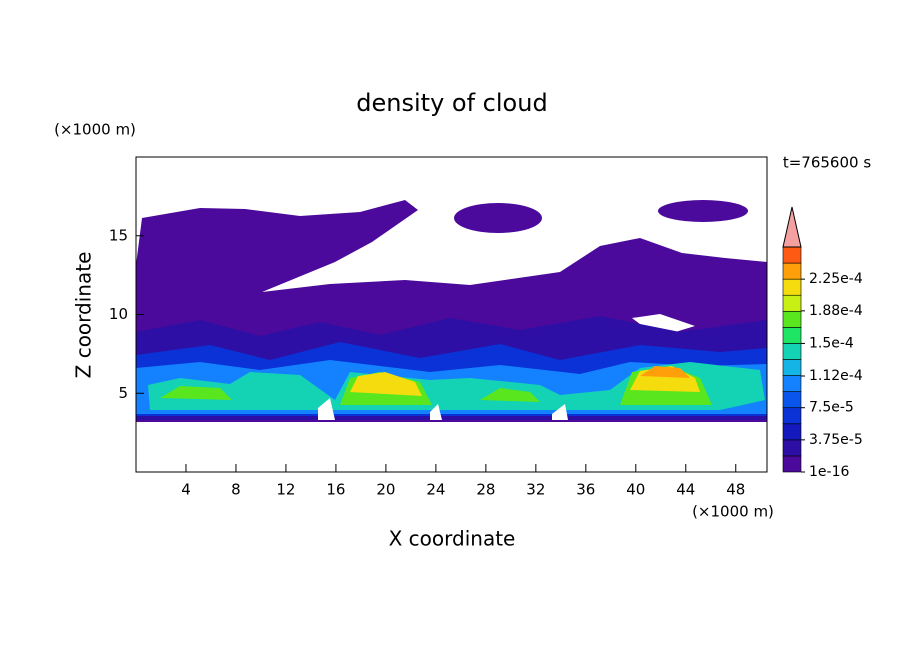 The width and height of the screenshot is (904, 654). Describe the element at coordinates (118, 235) in the screenshot. I see `y-tick-label: 15` at that location.